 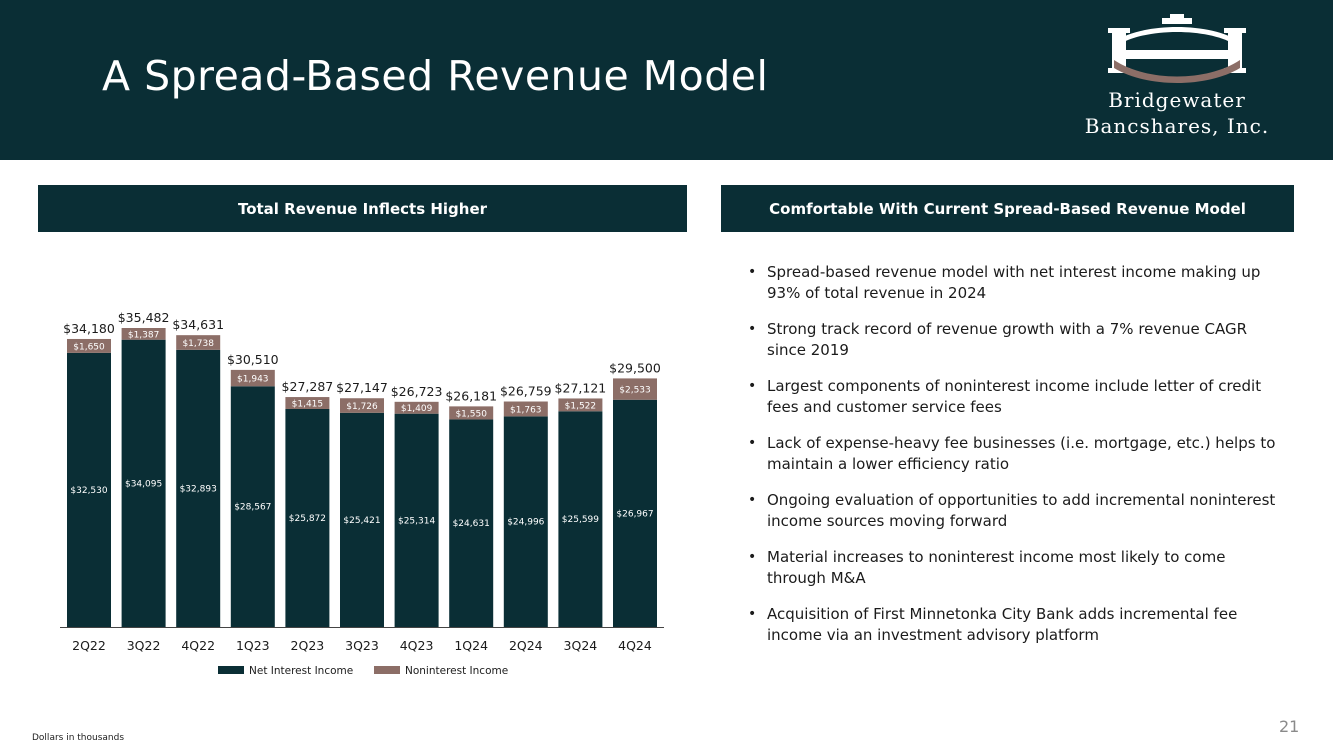 What do you see at coordinates (435, 76) in the screenshot?
I see `page-title: A Spread-Based Revenue Model` at bounding box center [435, 76].